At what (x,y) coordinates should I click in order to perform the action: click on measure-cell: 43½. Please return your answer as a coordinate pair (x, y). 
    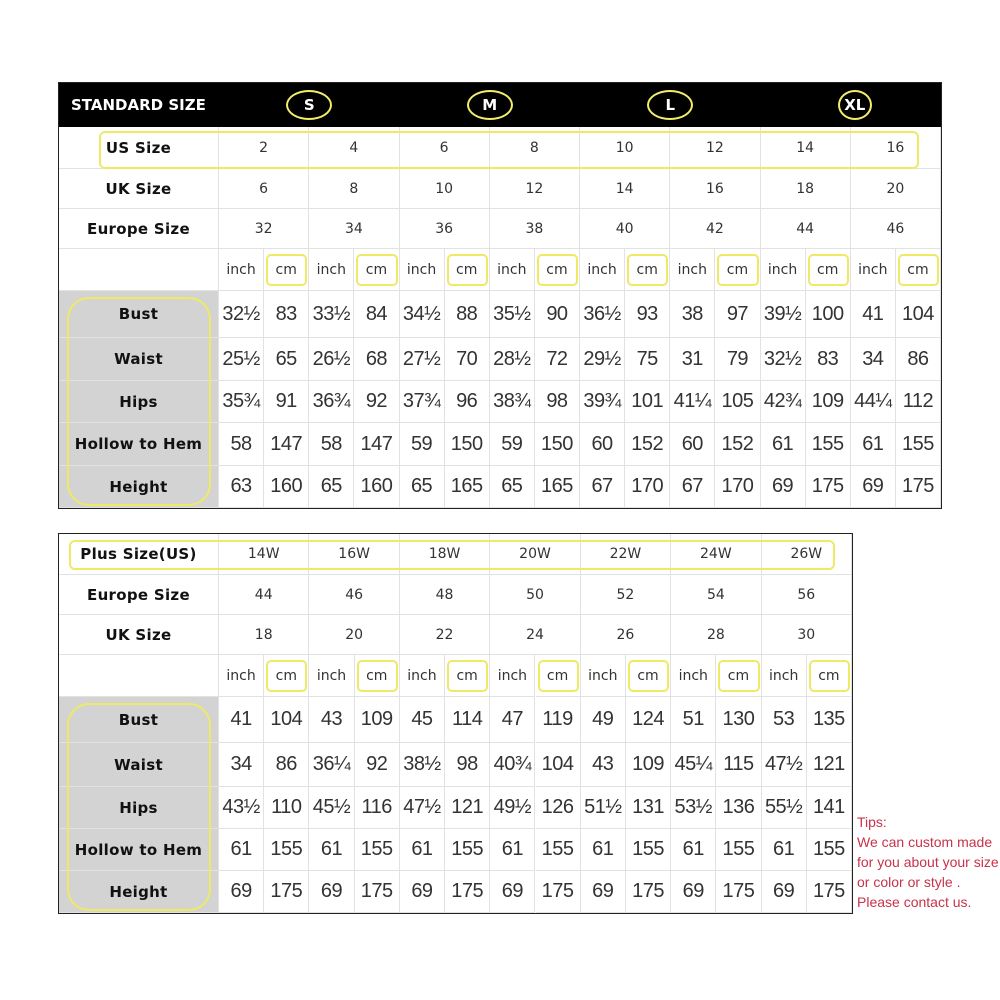
    Looking at the image, I should click on (242, 808).